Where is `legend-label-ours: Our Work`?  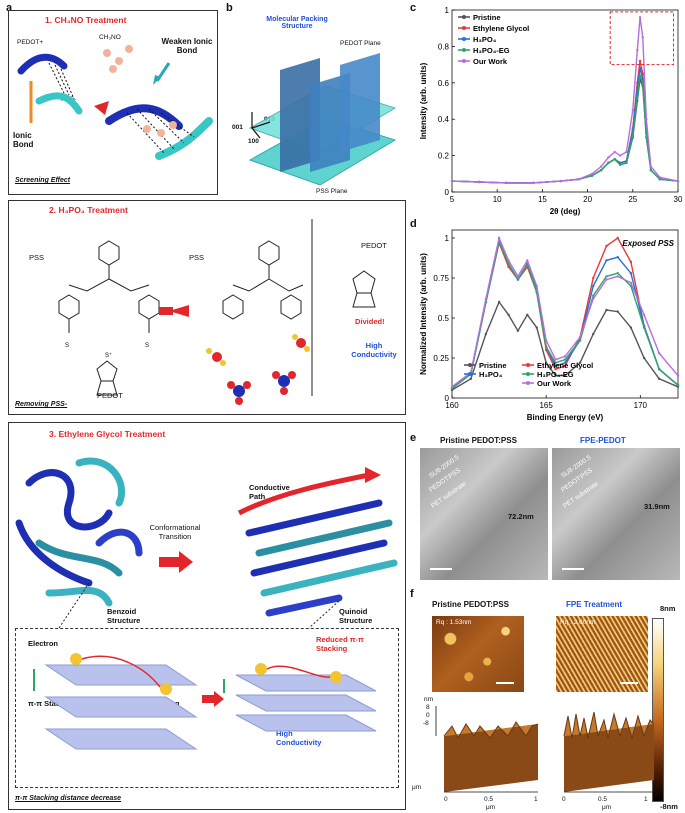
legend-label-ours: Our Work is located at coordinates (490, 61).